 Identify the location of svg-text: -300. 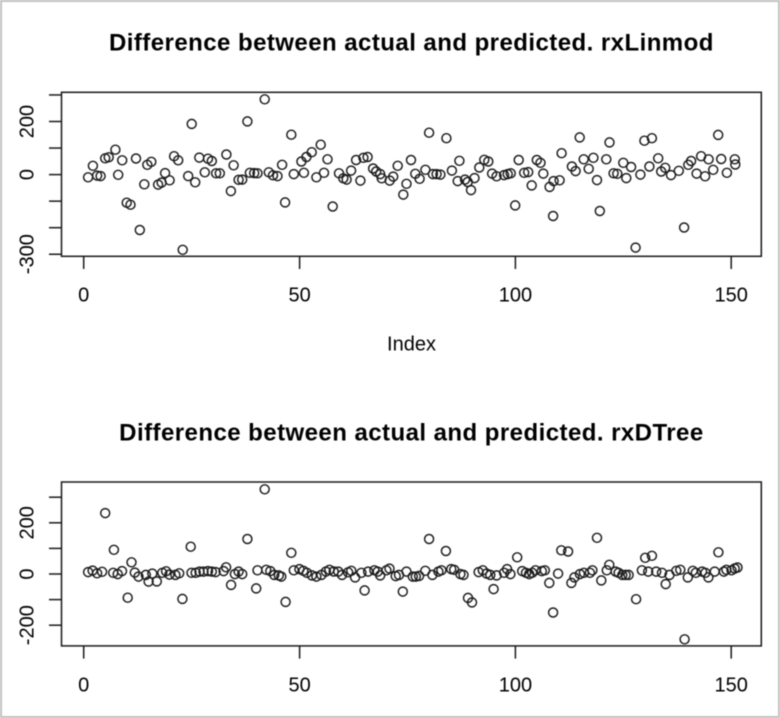
(28, 254).